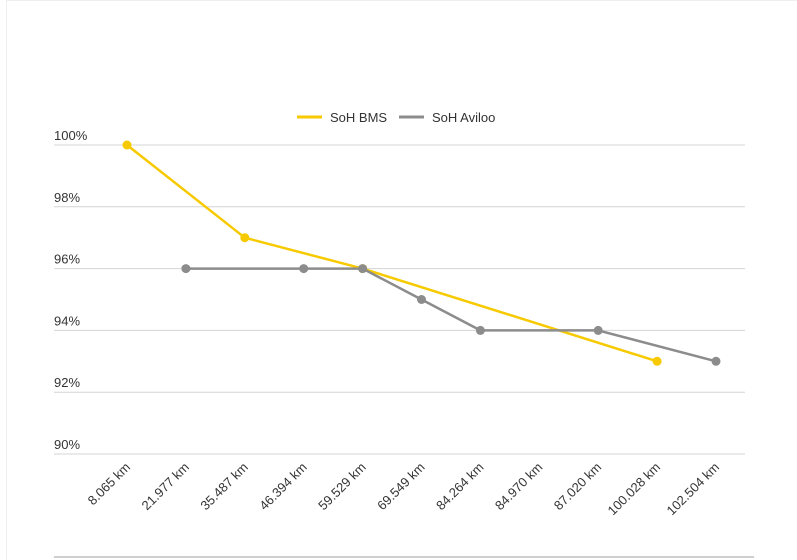 This screenshot has width=797, height=560. What do you see at coordinates (342, 487) in the screenshot?
I see `x-tick-label: 59.529 km` at bounding box center [342, 487].